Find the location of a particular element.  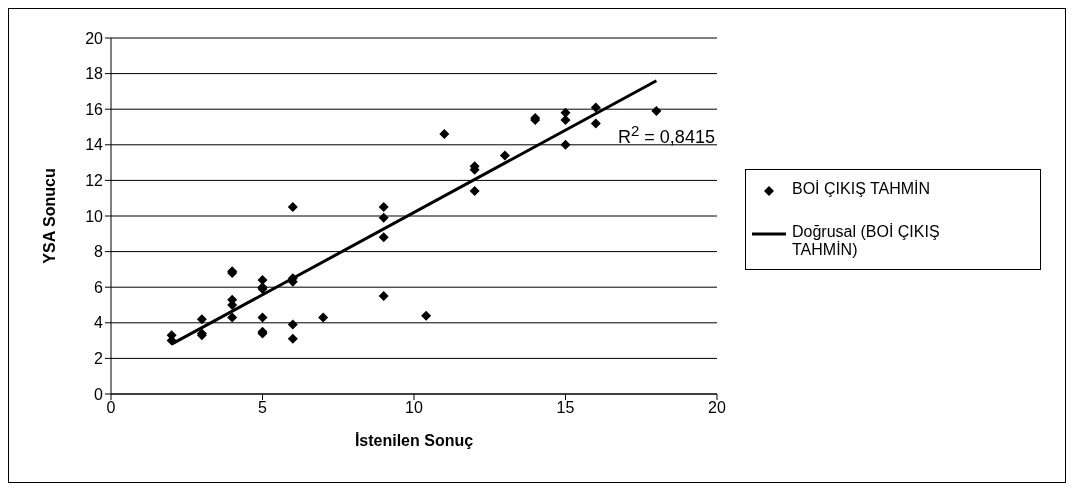

x-tick-label: 10 is located at coordinates (414, 408).